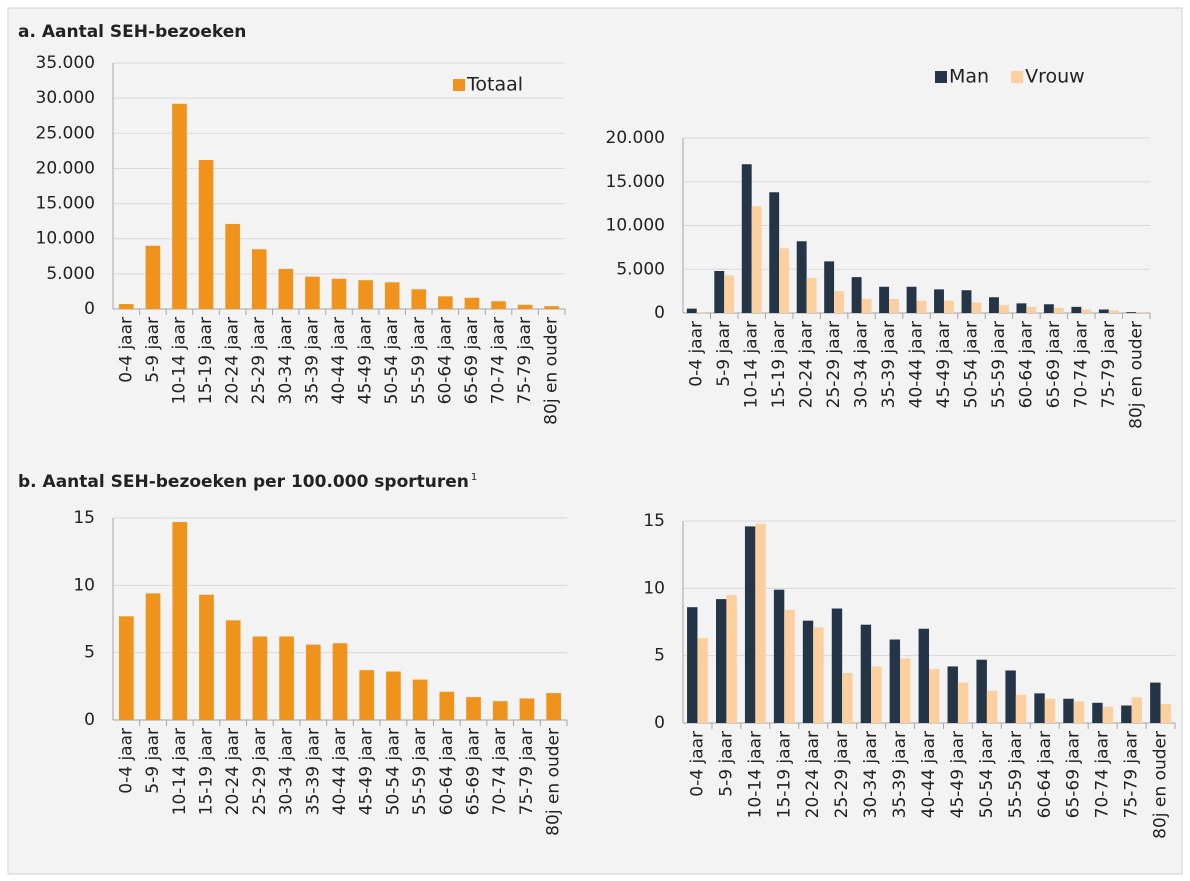 The height and width of the screenshot is (881, 1190). What do you see at coordinates (900, 774) in the screenshot?
I see `x-tick-label: 35-39 jaar` at bounding box center [900, 774].